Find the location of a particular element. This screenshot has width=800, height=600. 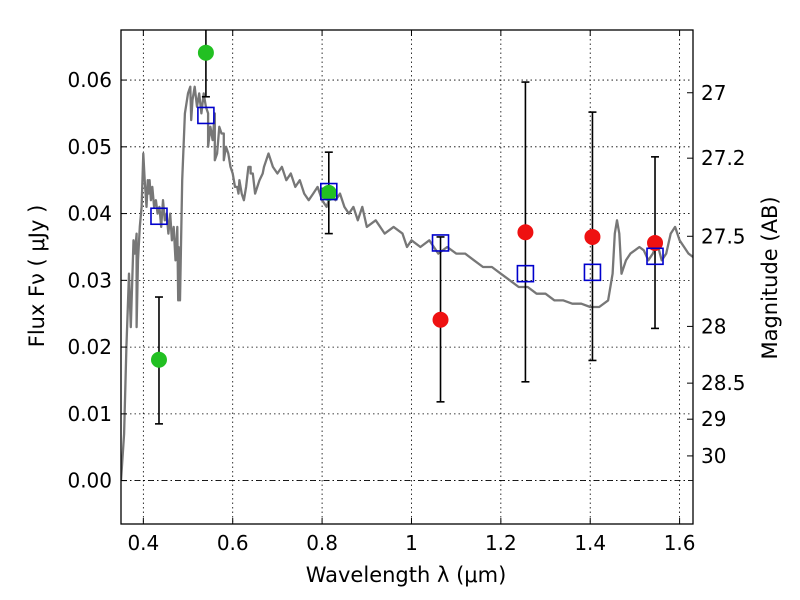

x-tick-label: 0.6 is located at coordinates (233, 543).